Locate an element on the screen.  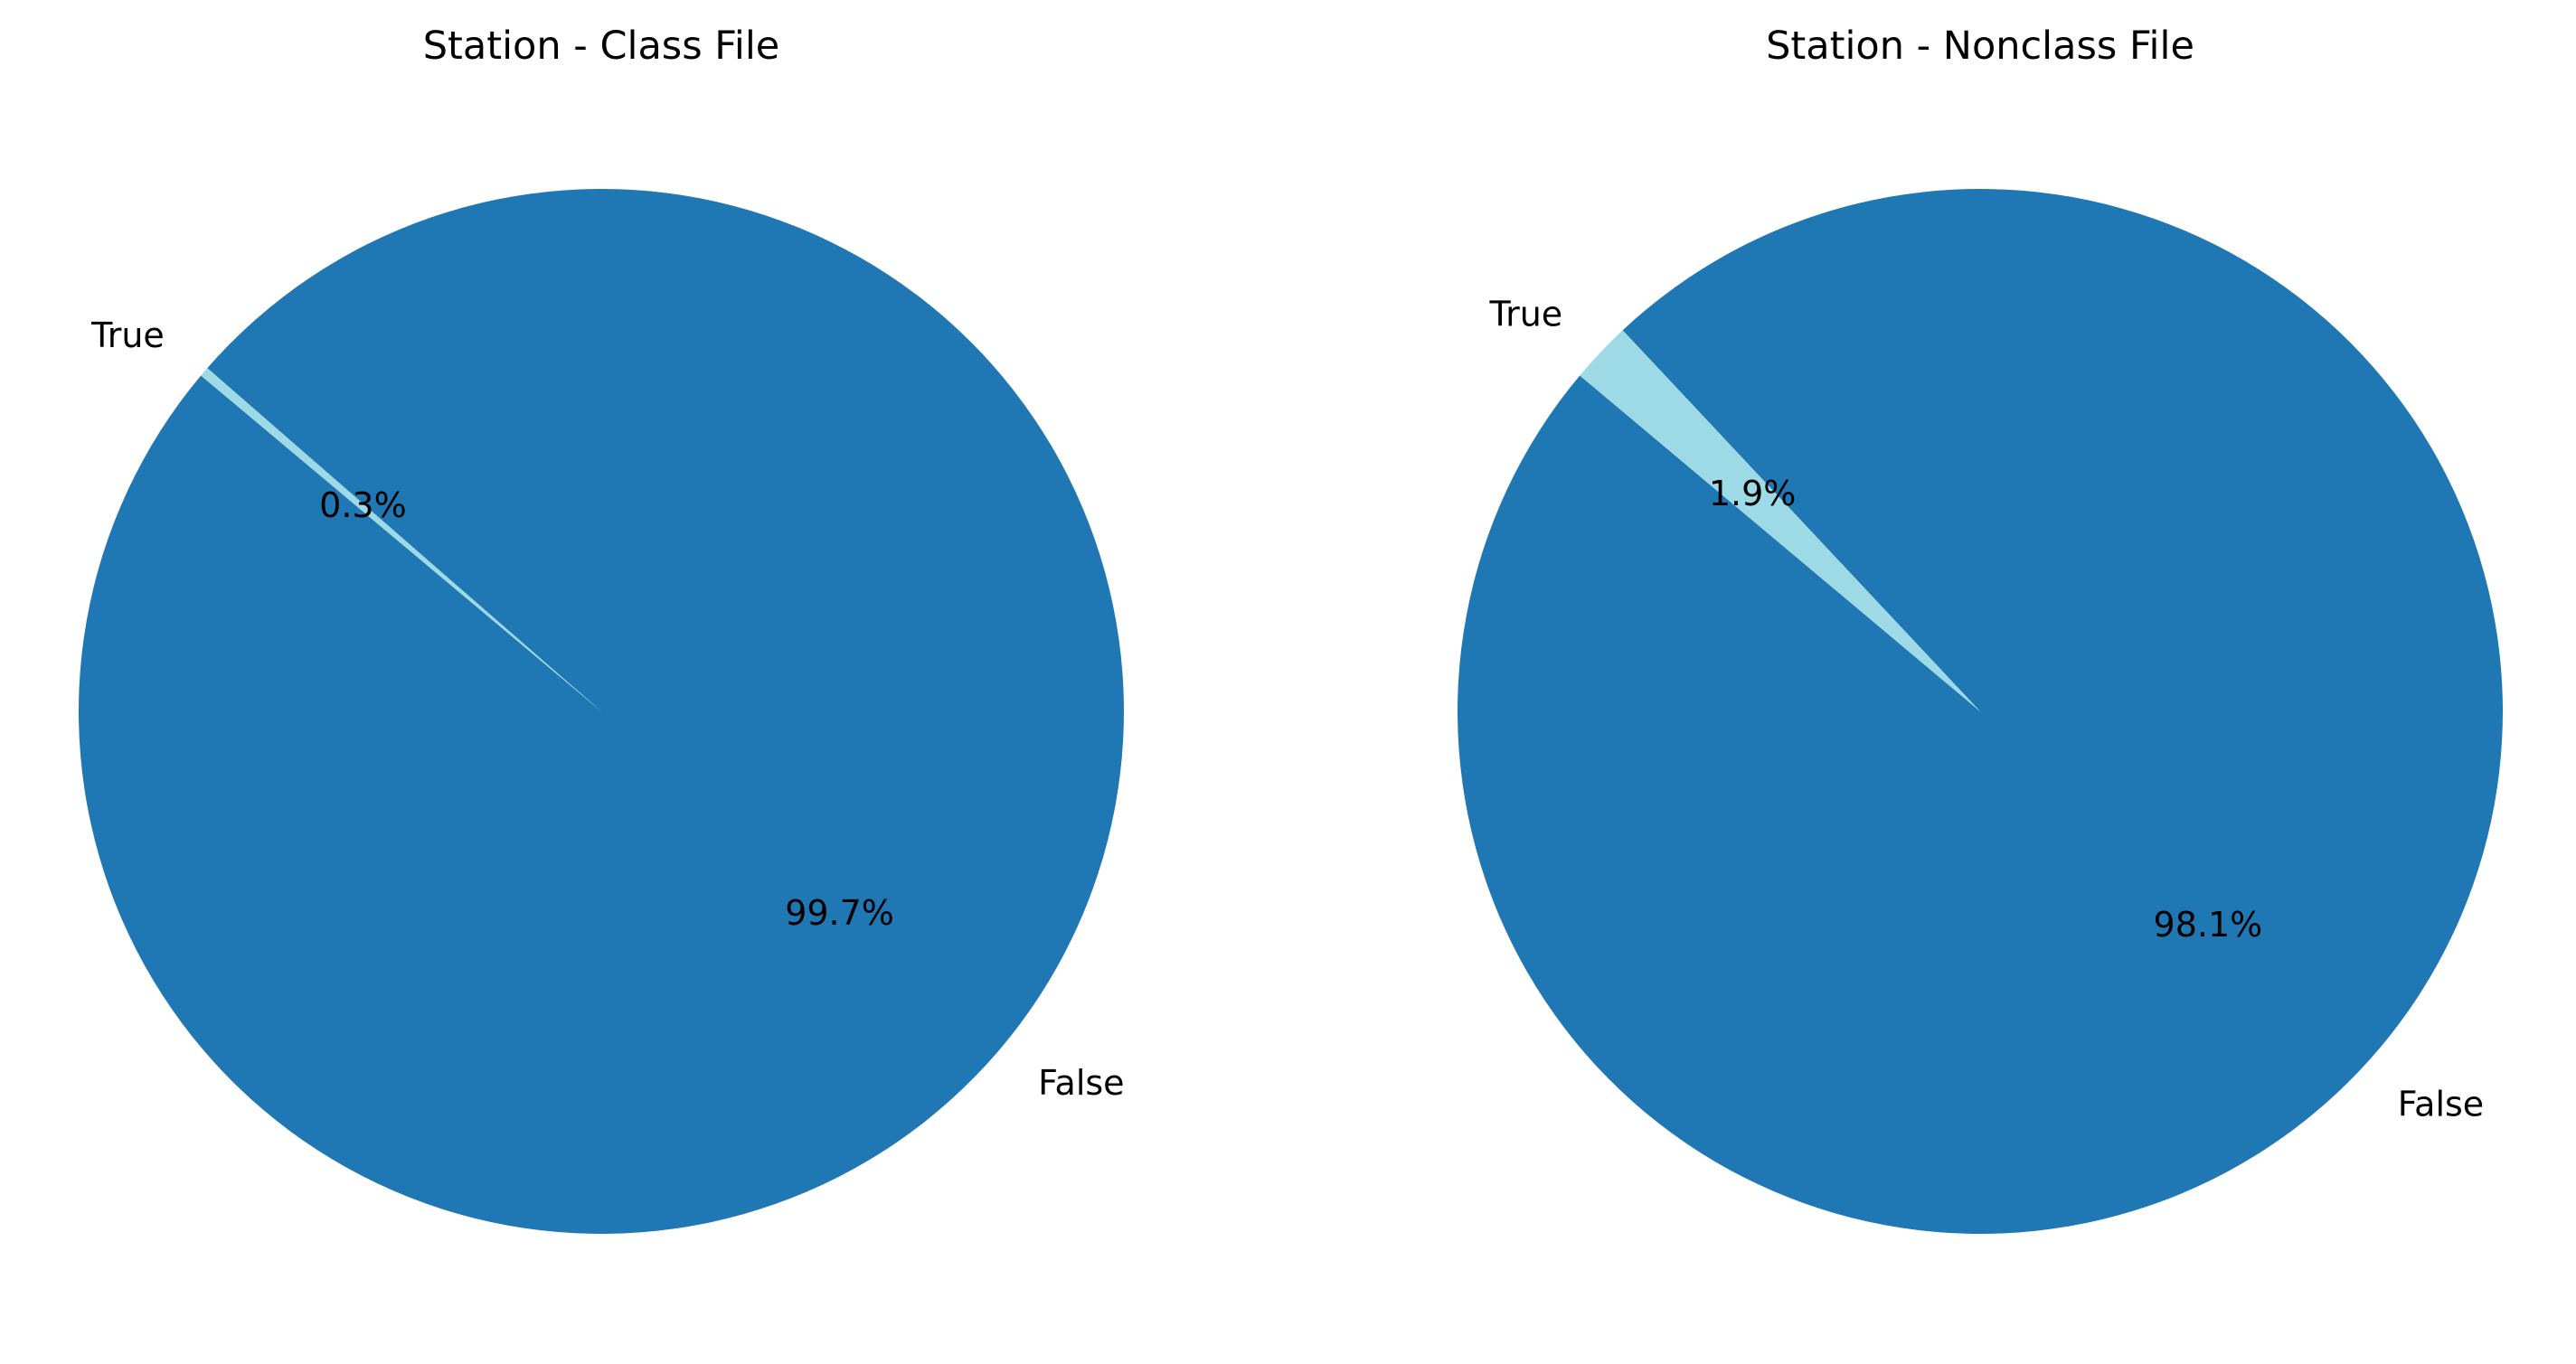
percent-label: 98.1% is located at coordinates (2208, 925).